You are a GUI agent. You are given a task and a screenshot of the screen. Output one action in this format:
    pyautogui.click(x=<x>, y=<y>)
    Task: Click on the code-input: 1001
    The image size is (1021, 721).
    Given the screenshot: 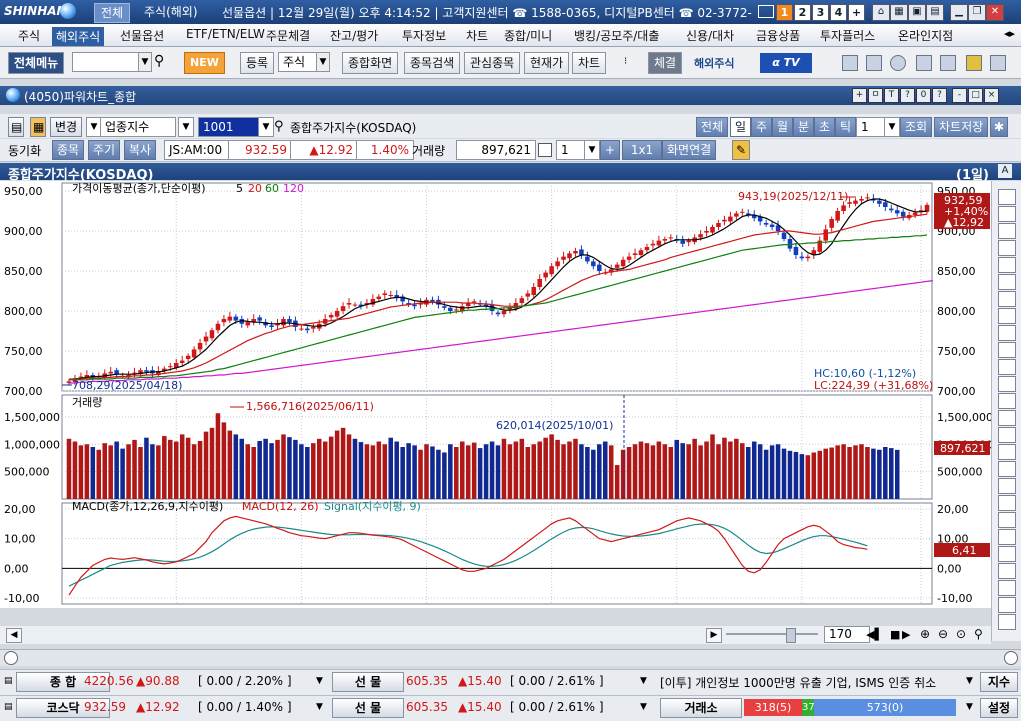 What is the action you would take?
    pyautogui.click(x=231, y=127)
    